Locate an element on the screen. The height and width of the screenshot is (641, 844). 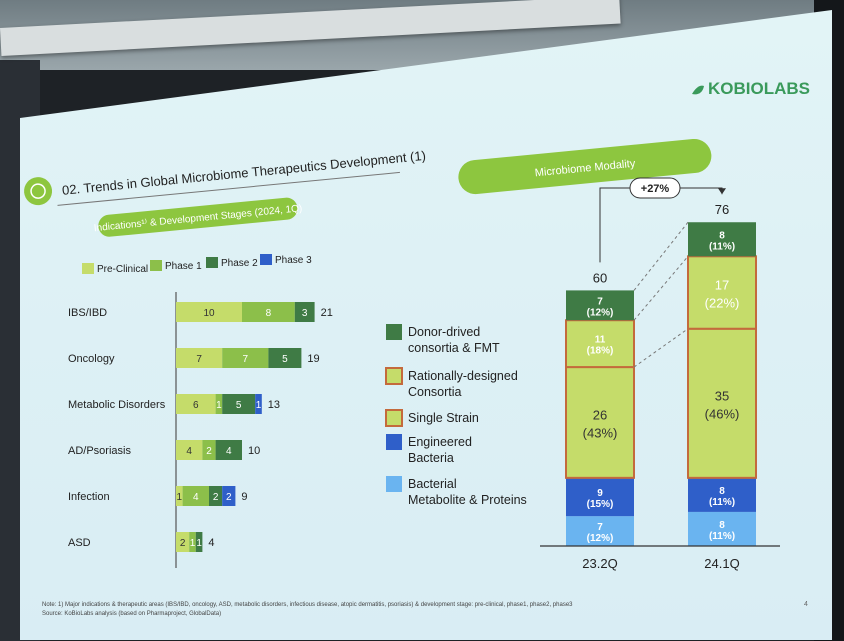
title-underline is located at coordinates (228, 188).